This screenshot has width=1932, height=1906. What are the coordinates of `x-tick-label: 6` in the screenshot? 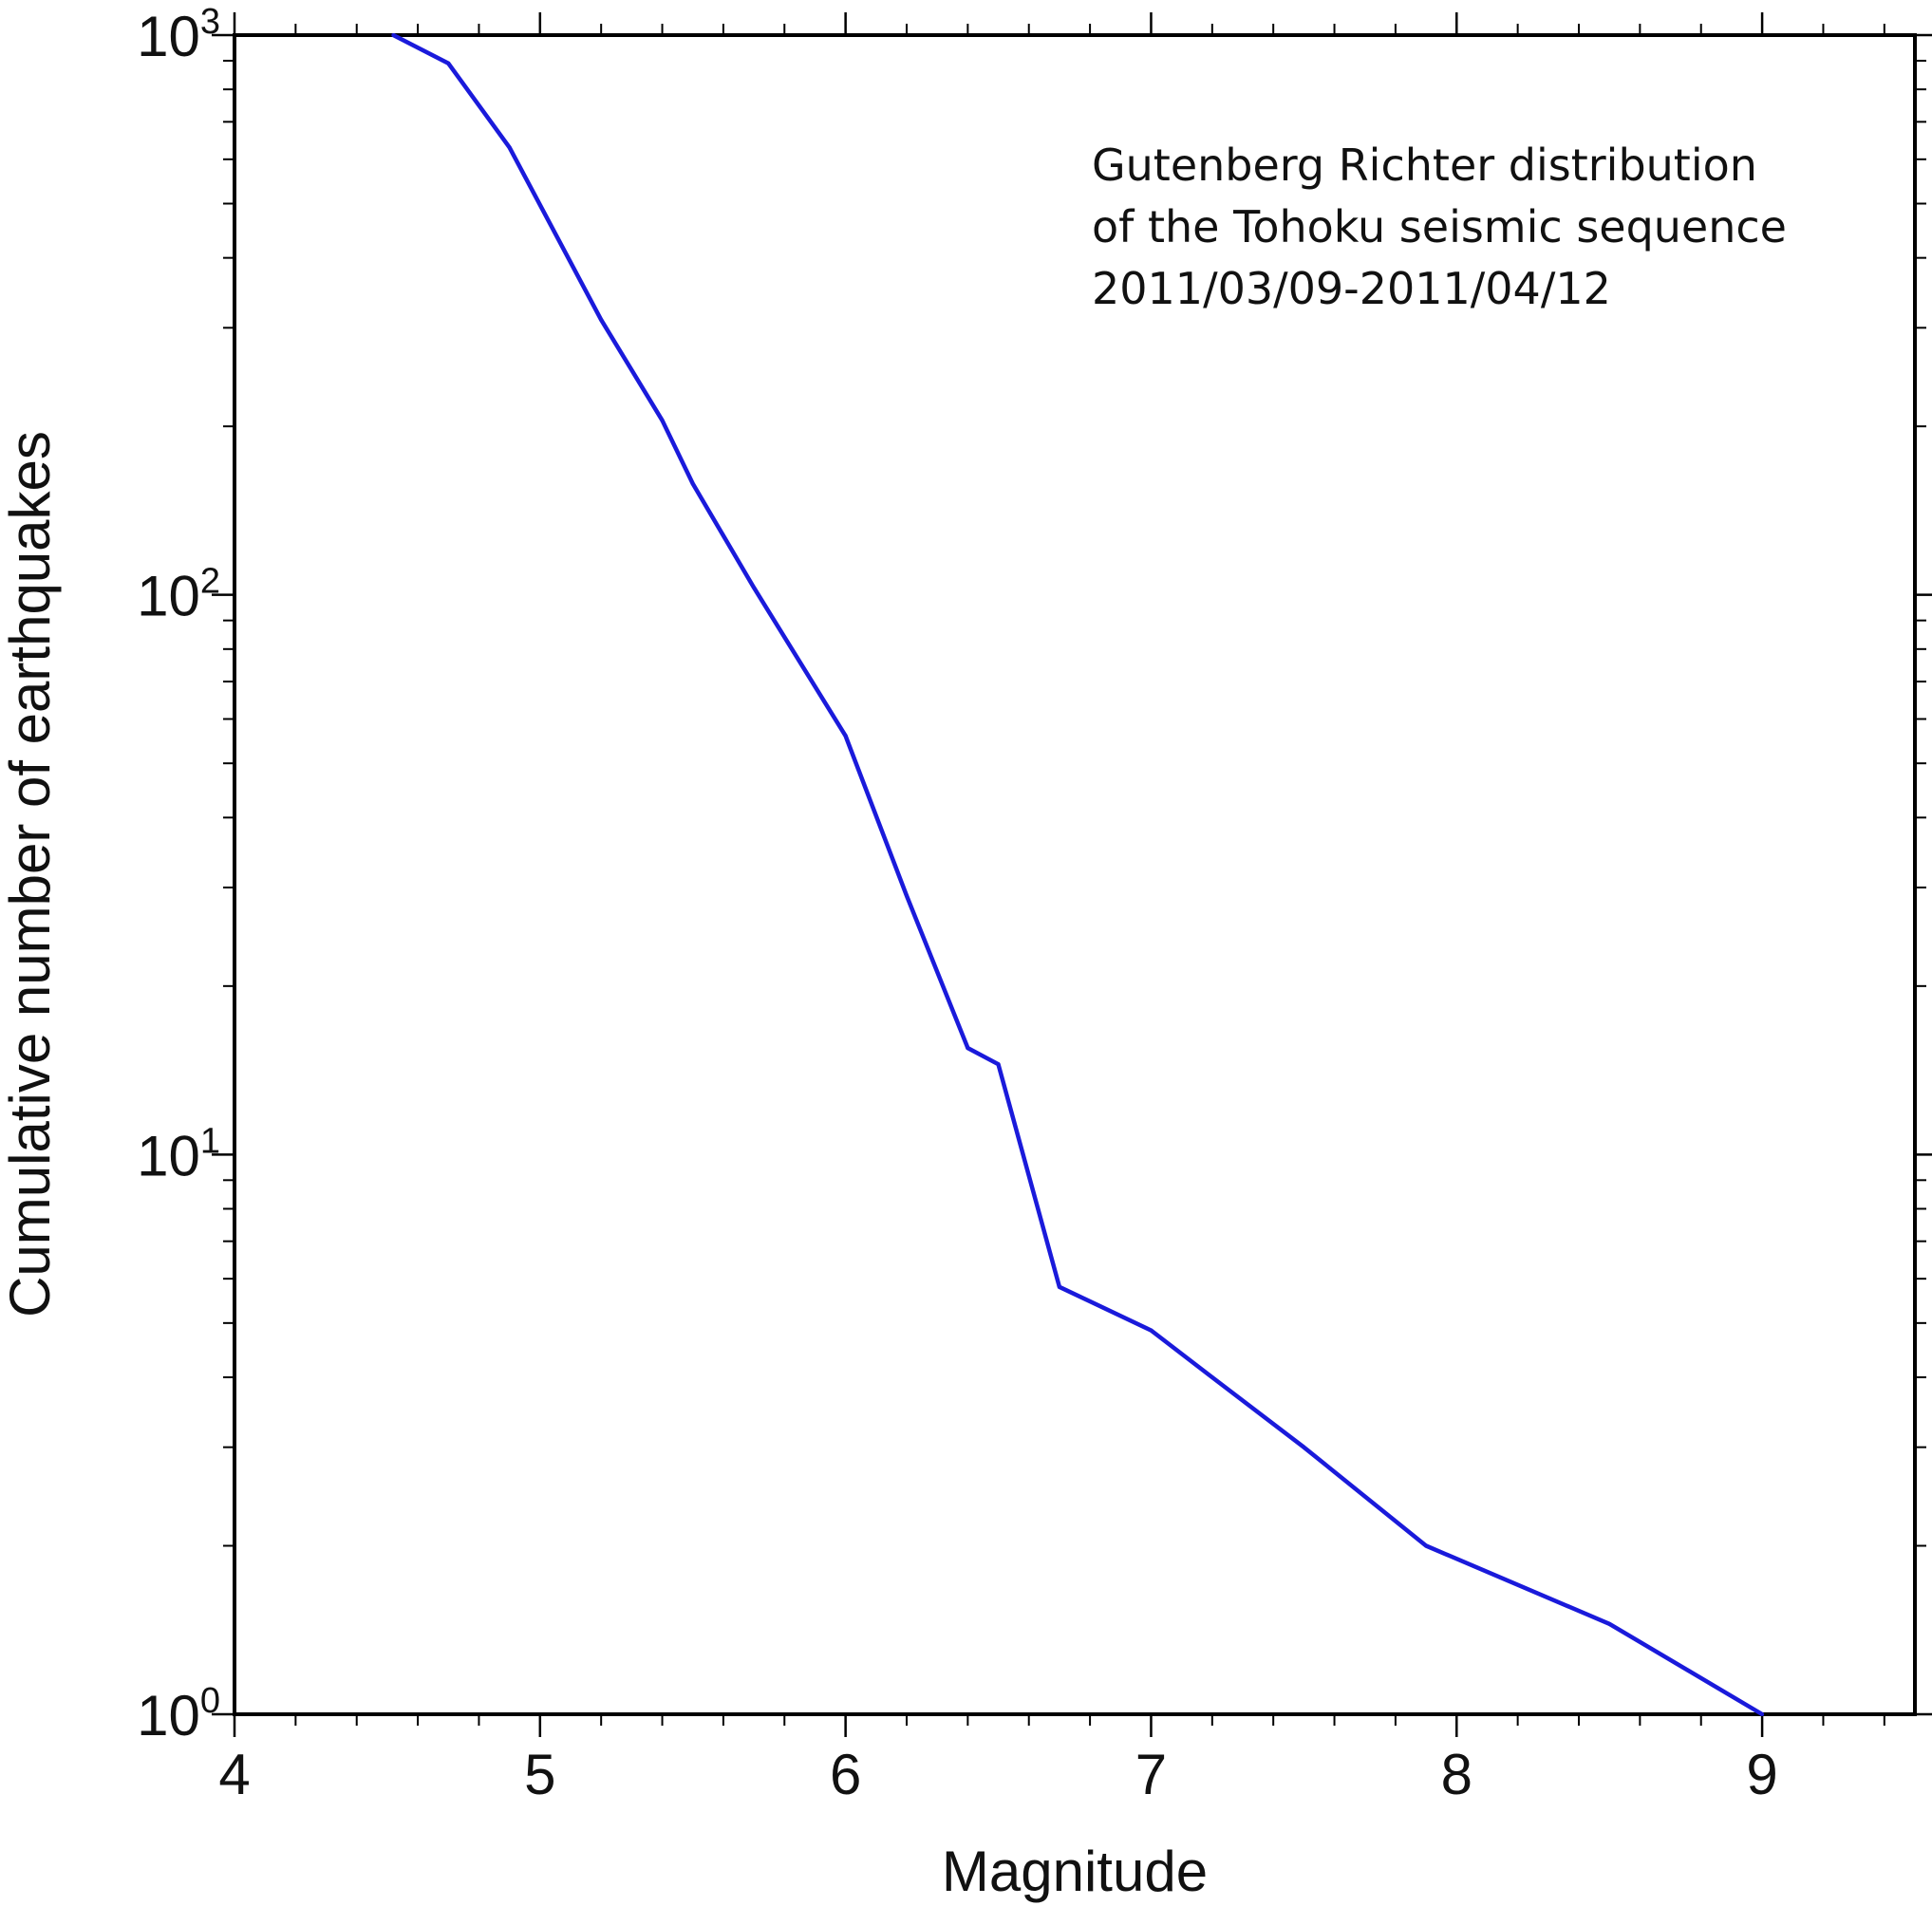 It's located at (846, 1774).